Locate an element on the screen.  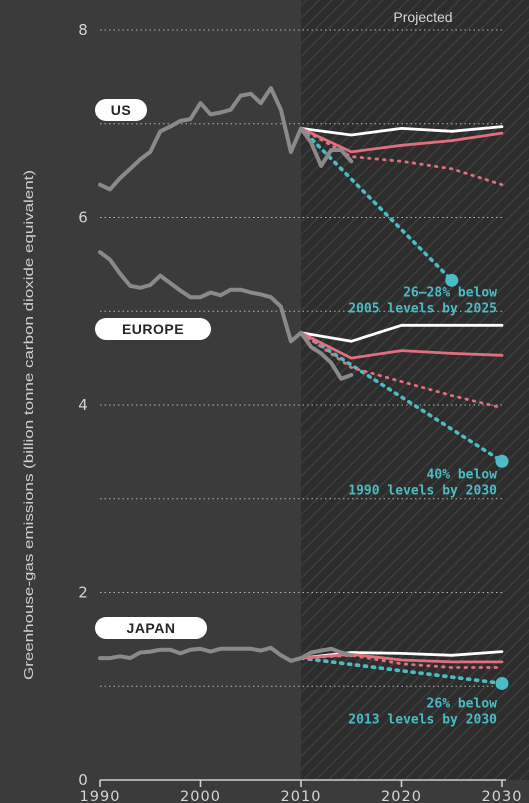
x-tick-label: 2010 is located at coordinates (301, 796).